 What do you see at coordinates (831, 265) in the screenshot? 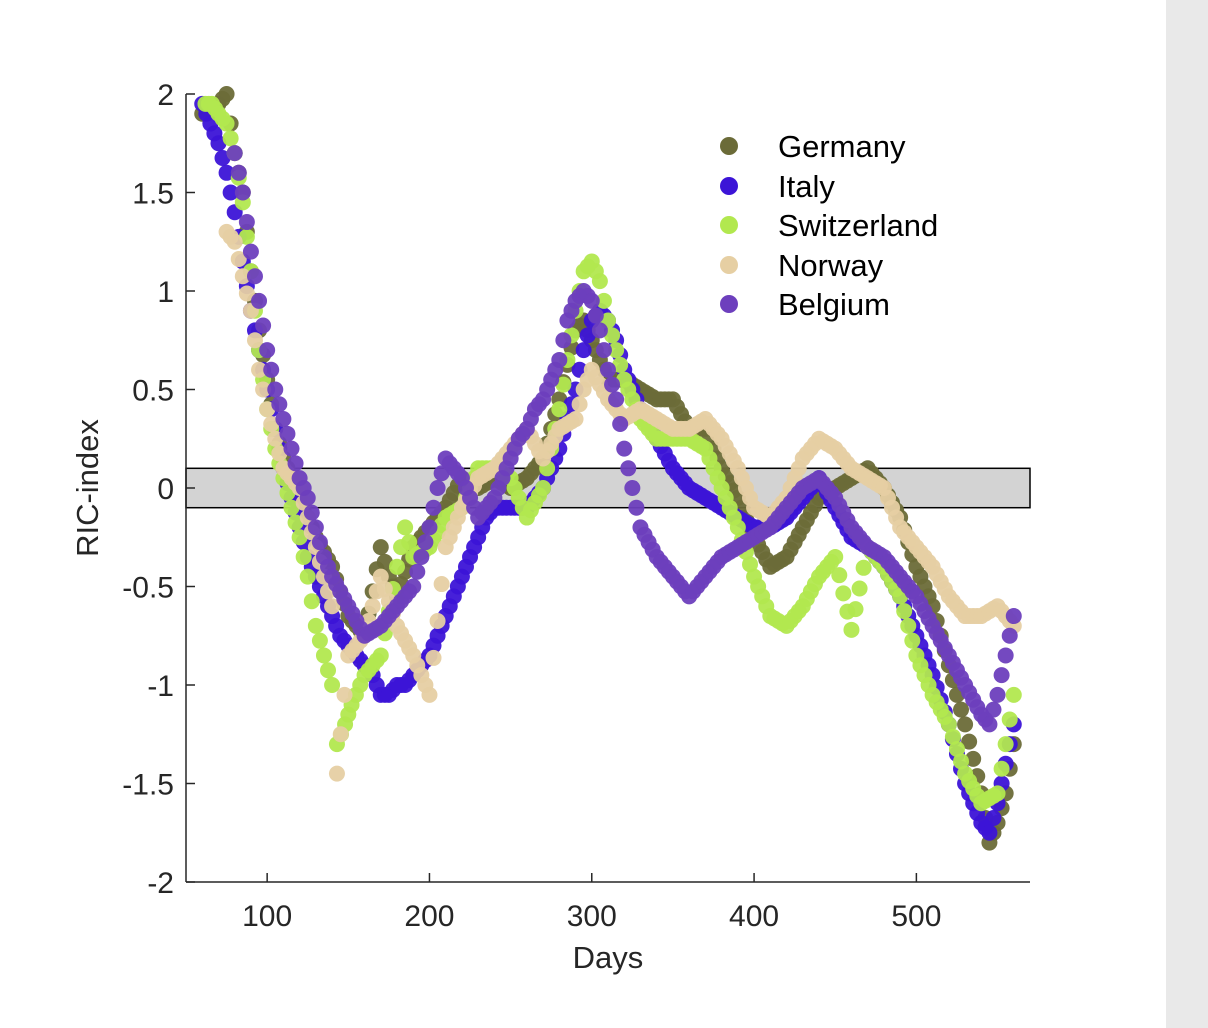
I see `legend-label-norway: Norway` at bounding box center [831, 265].